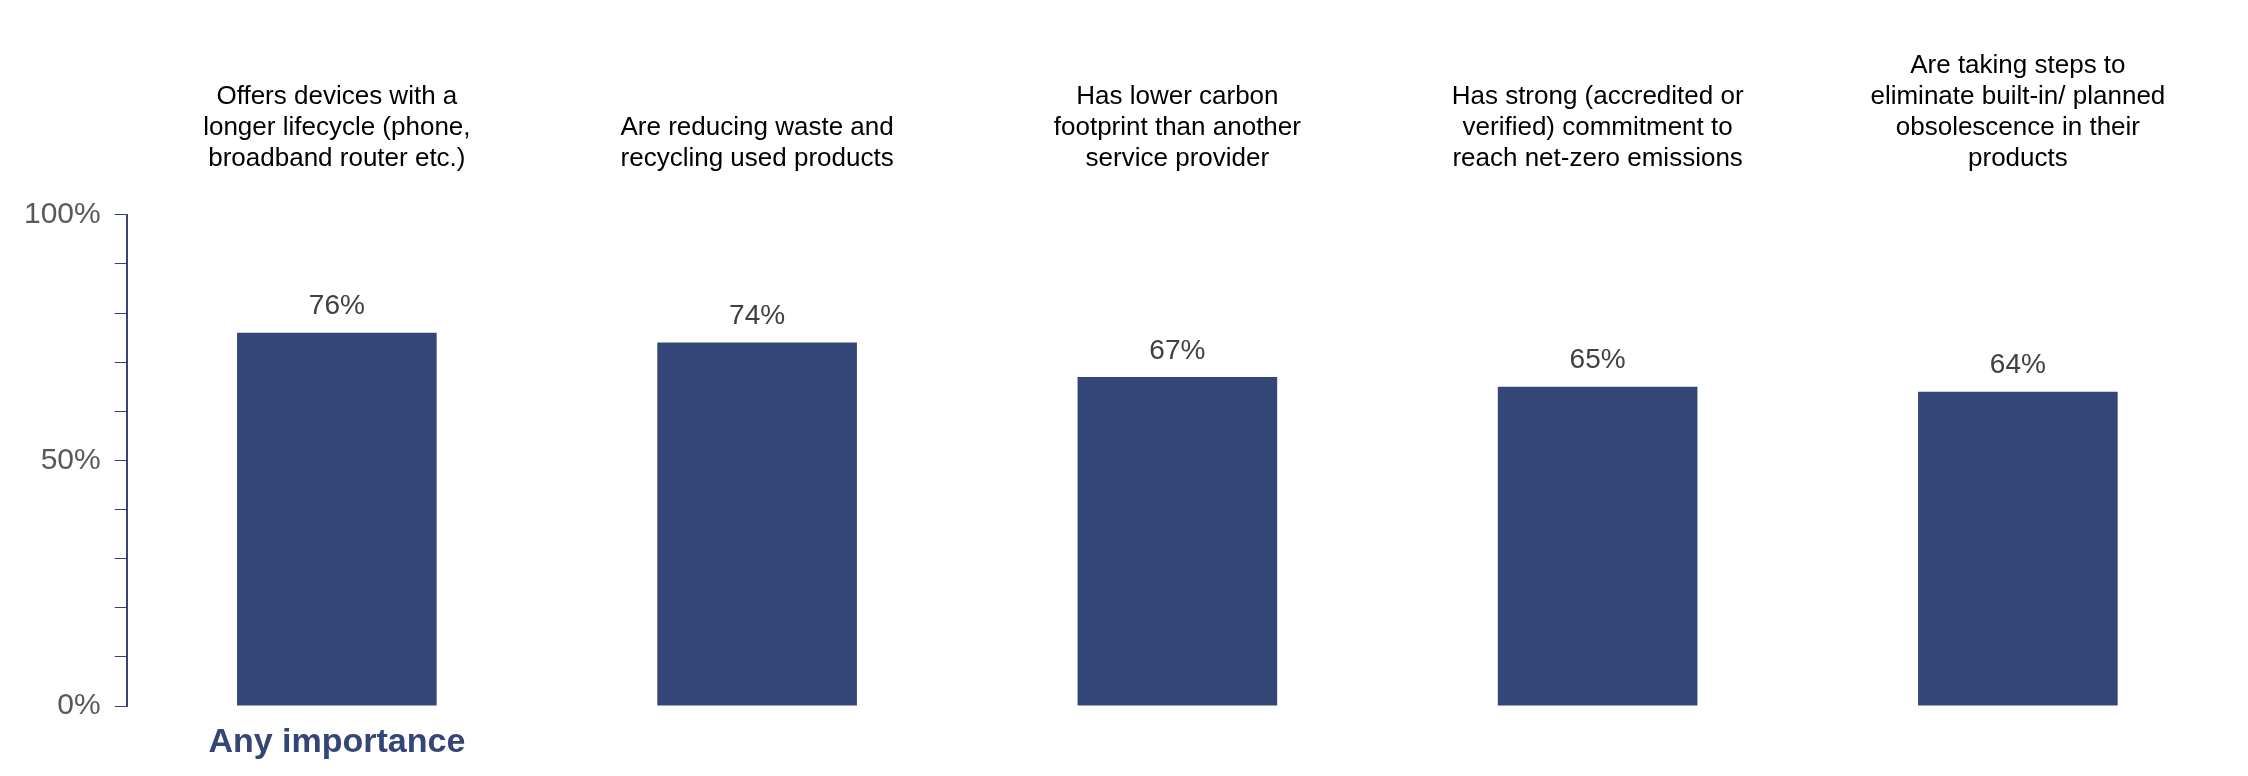  Describe the element at coordinates (1177, 349) in the screenshot. I see `data-label: 67%` at that location.